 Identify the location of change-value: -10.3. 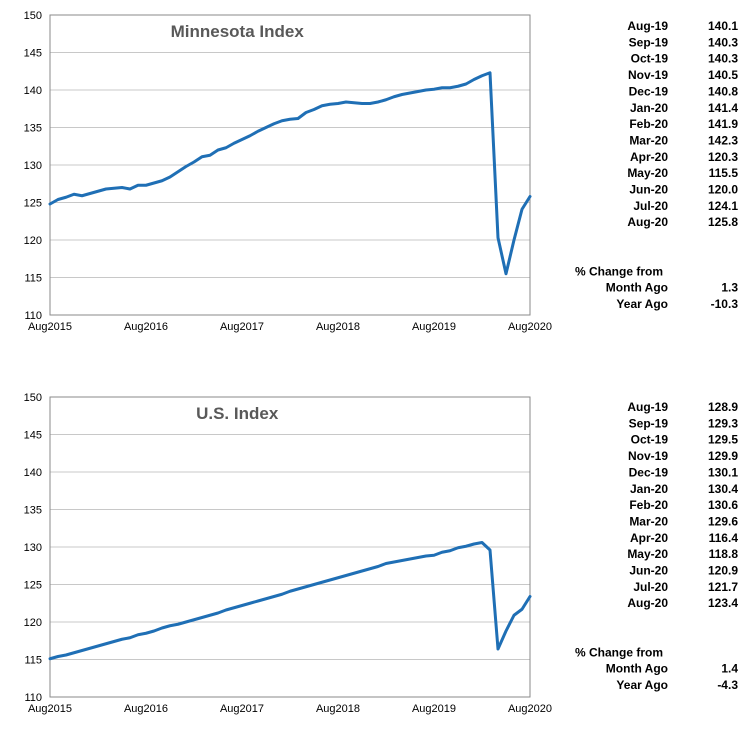
(725, 304).